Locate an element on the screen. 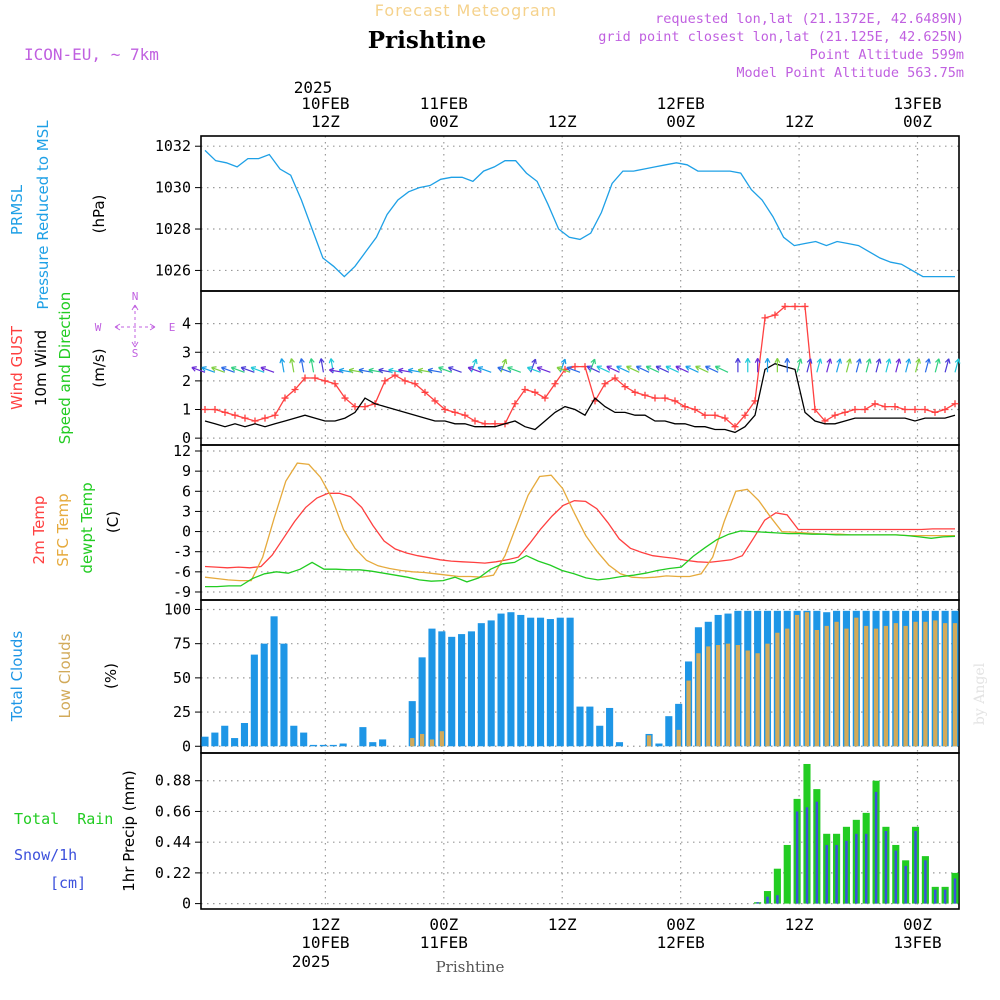  compass-east: E is located at coordinates (172, 327).